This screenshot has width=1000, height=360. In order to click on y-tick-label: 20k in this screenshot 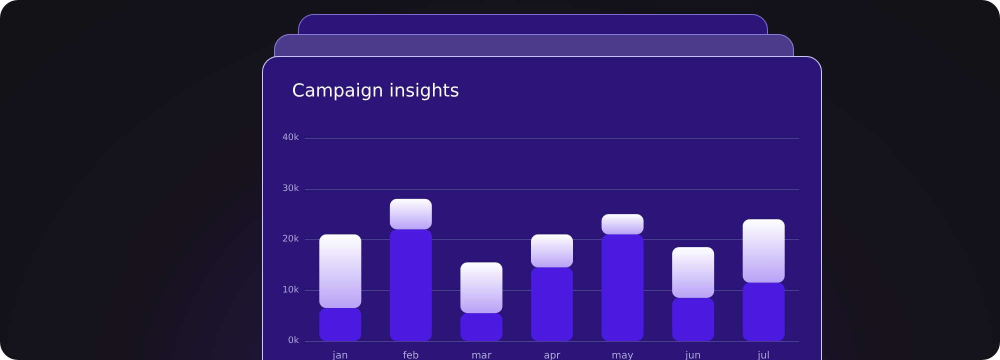, I will do `click(291, 239)`.